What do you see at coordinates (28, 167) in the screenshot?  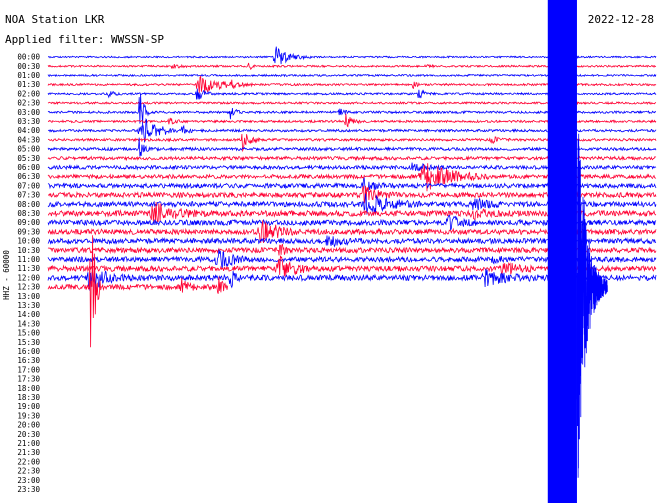 I see `tick-label: 06:00` at bounding box center [28, 167].